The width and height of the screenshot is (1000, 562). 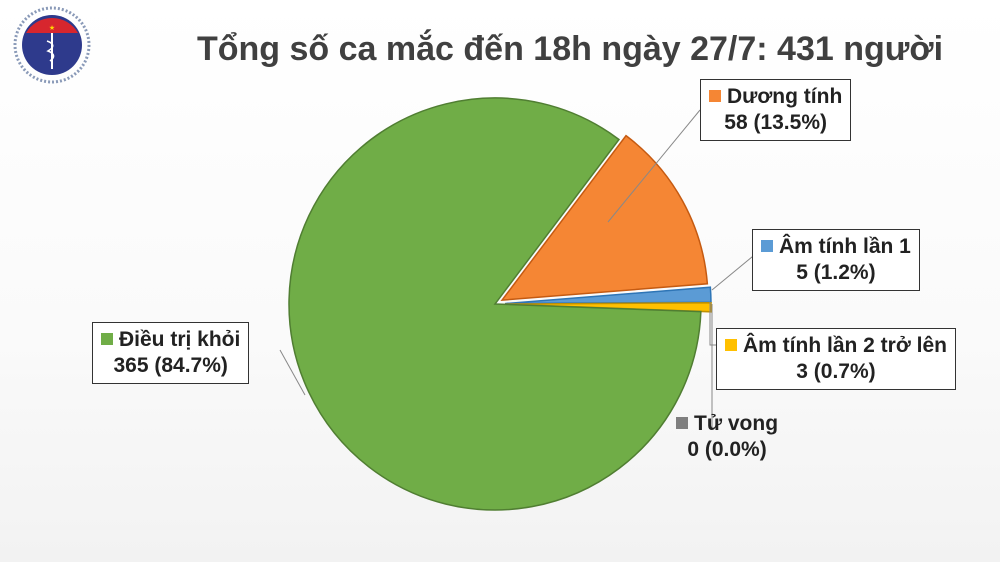 What do you see at coordinates (836, 371) in the screenshot?
I see `slice-value: 3 (0.7%)` at bounding box center [836, 371].